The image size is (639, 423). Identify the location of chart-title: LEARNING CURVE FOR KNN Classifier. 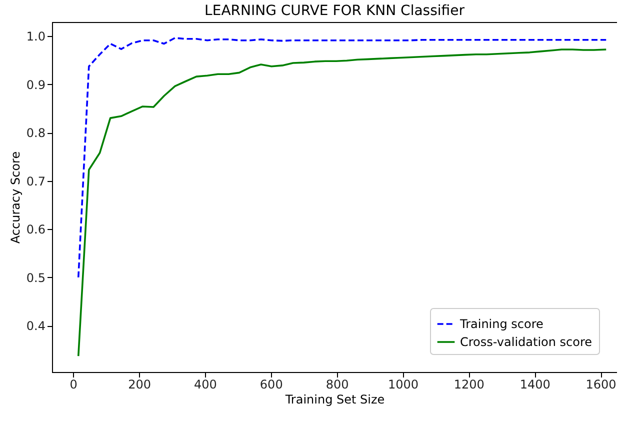
(334, 11).